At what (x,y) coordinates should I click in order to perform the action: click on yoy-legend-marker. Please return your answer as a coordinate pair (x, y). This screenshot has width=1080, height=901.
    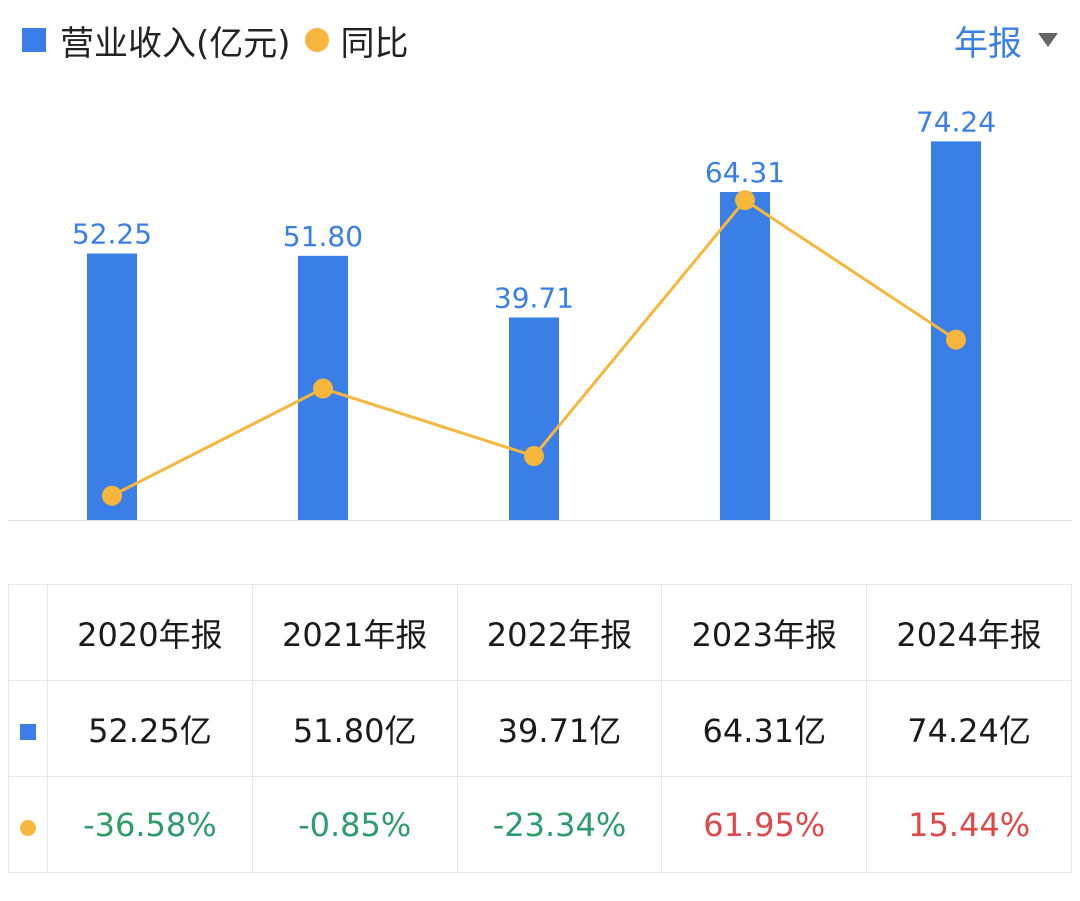
    Looking at the image, I should click on (316, 40).